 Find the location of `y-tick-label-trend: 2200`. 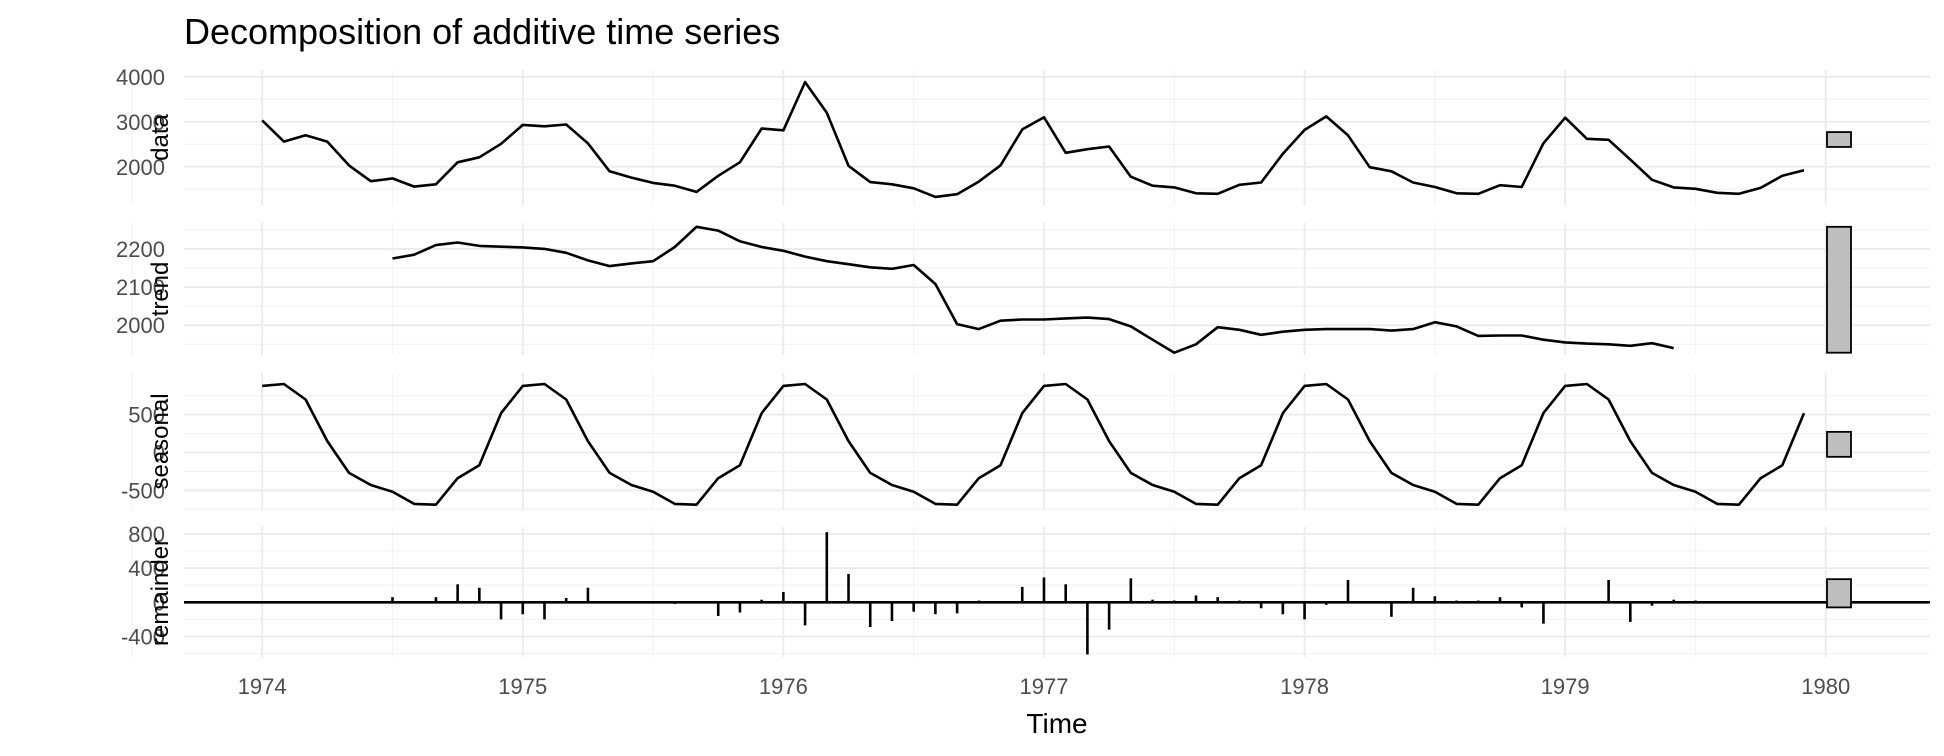

y-tick-label-trend: 2200 is located at coordinates (140, 249).